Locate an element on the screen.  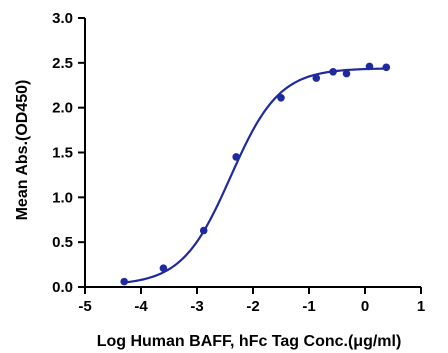
x-axis: -5 -4 -3 -2 -1 0 1 is located at coordinates (251, 300).